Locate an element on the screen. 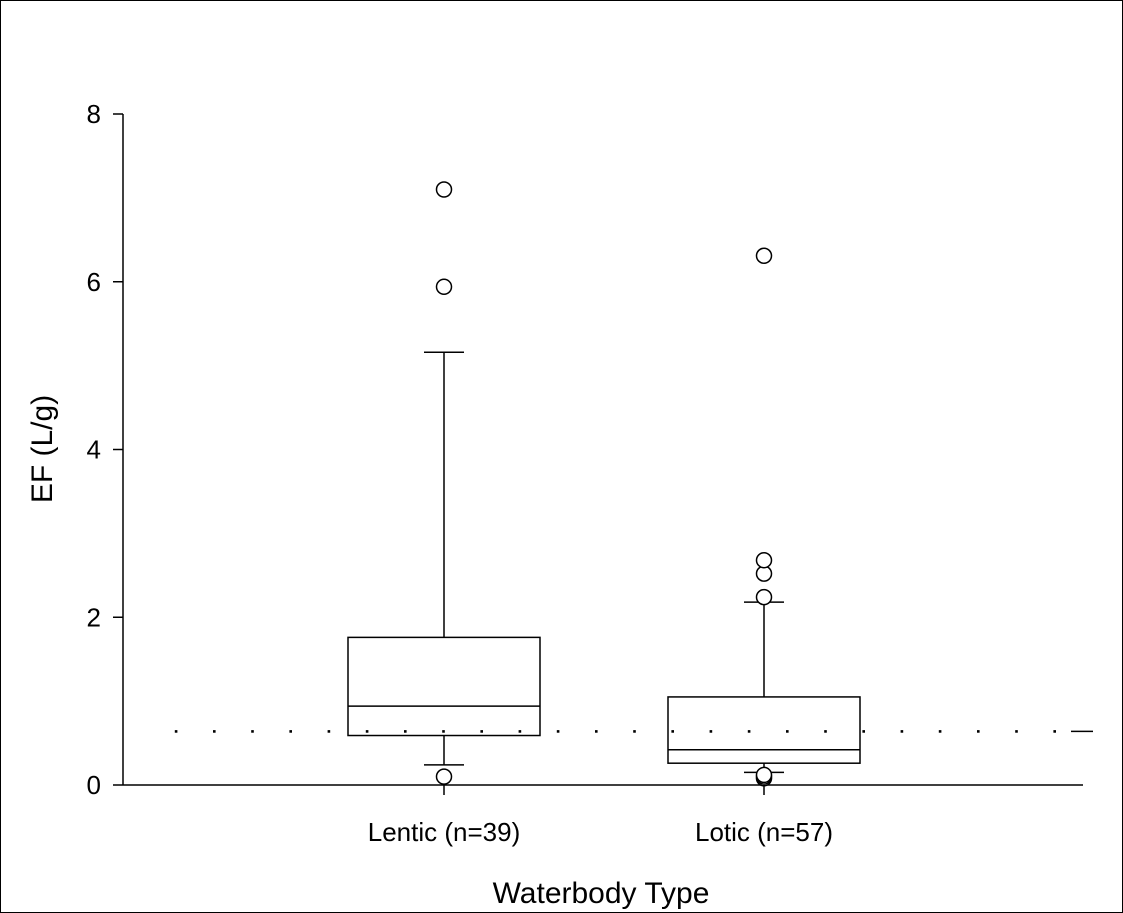 Image resolution: width=1123 pixels, height=913 pixels. y-tick-label: 6 is located at coordinates (94, 282).